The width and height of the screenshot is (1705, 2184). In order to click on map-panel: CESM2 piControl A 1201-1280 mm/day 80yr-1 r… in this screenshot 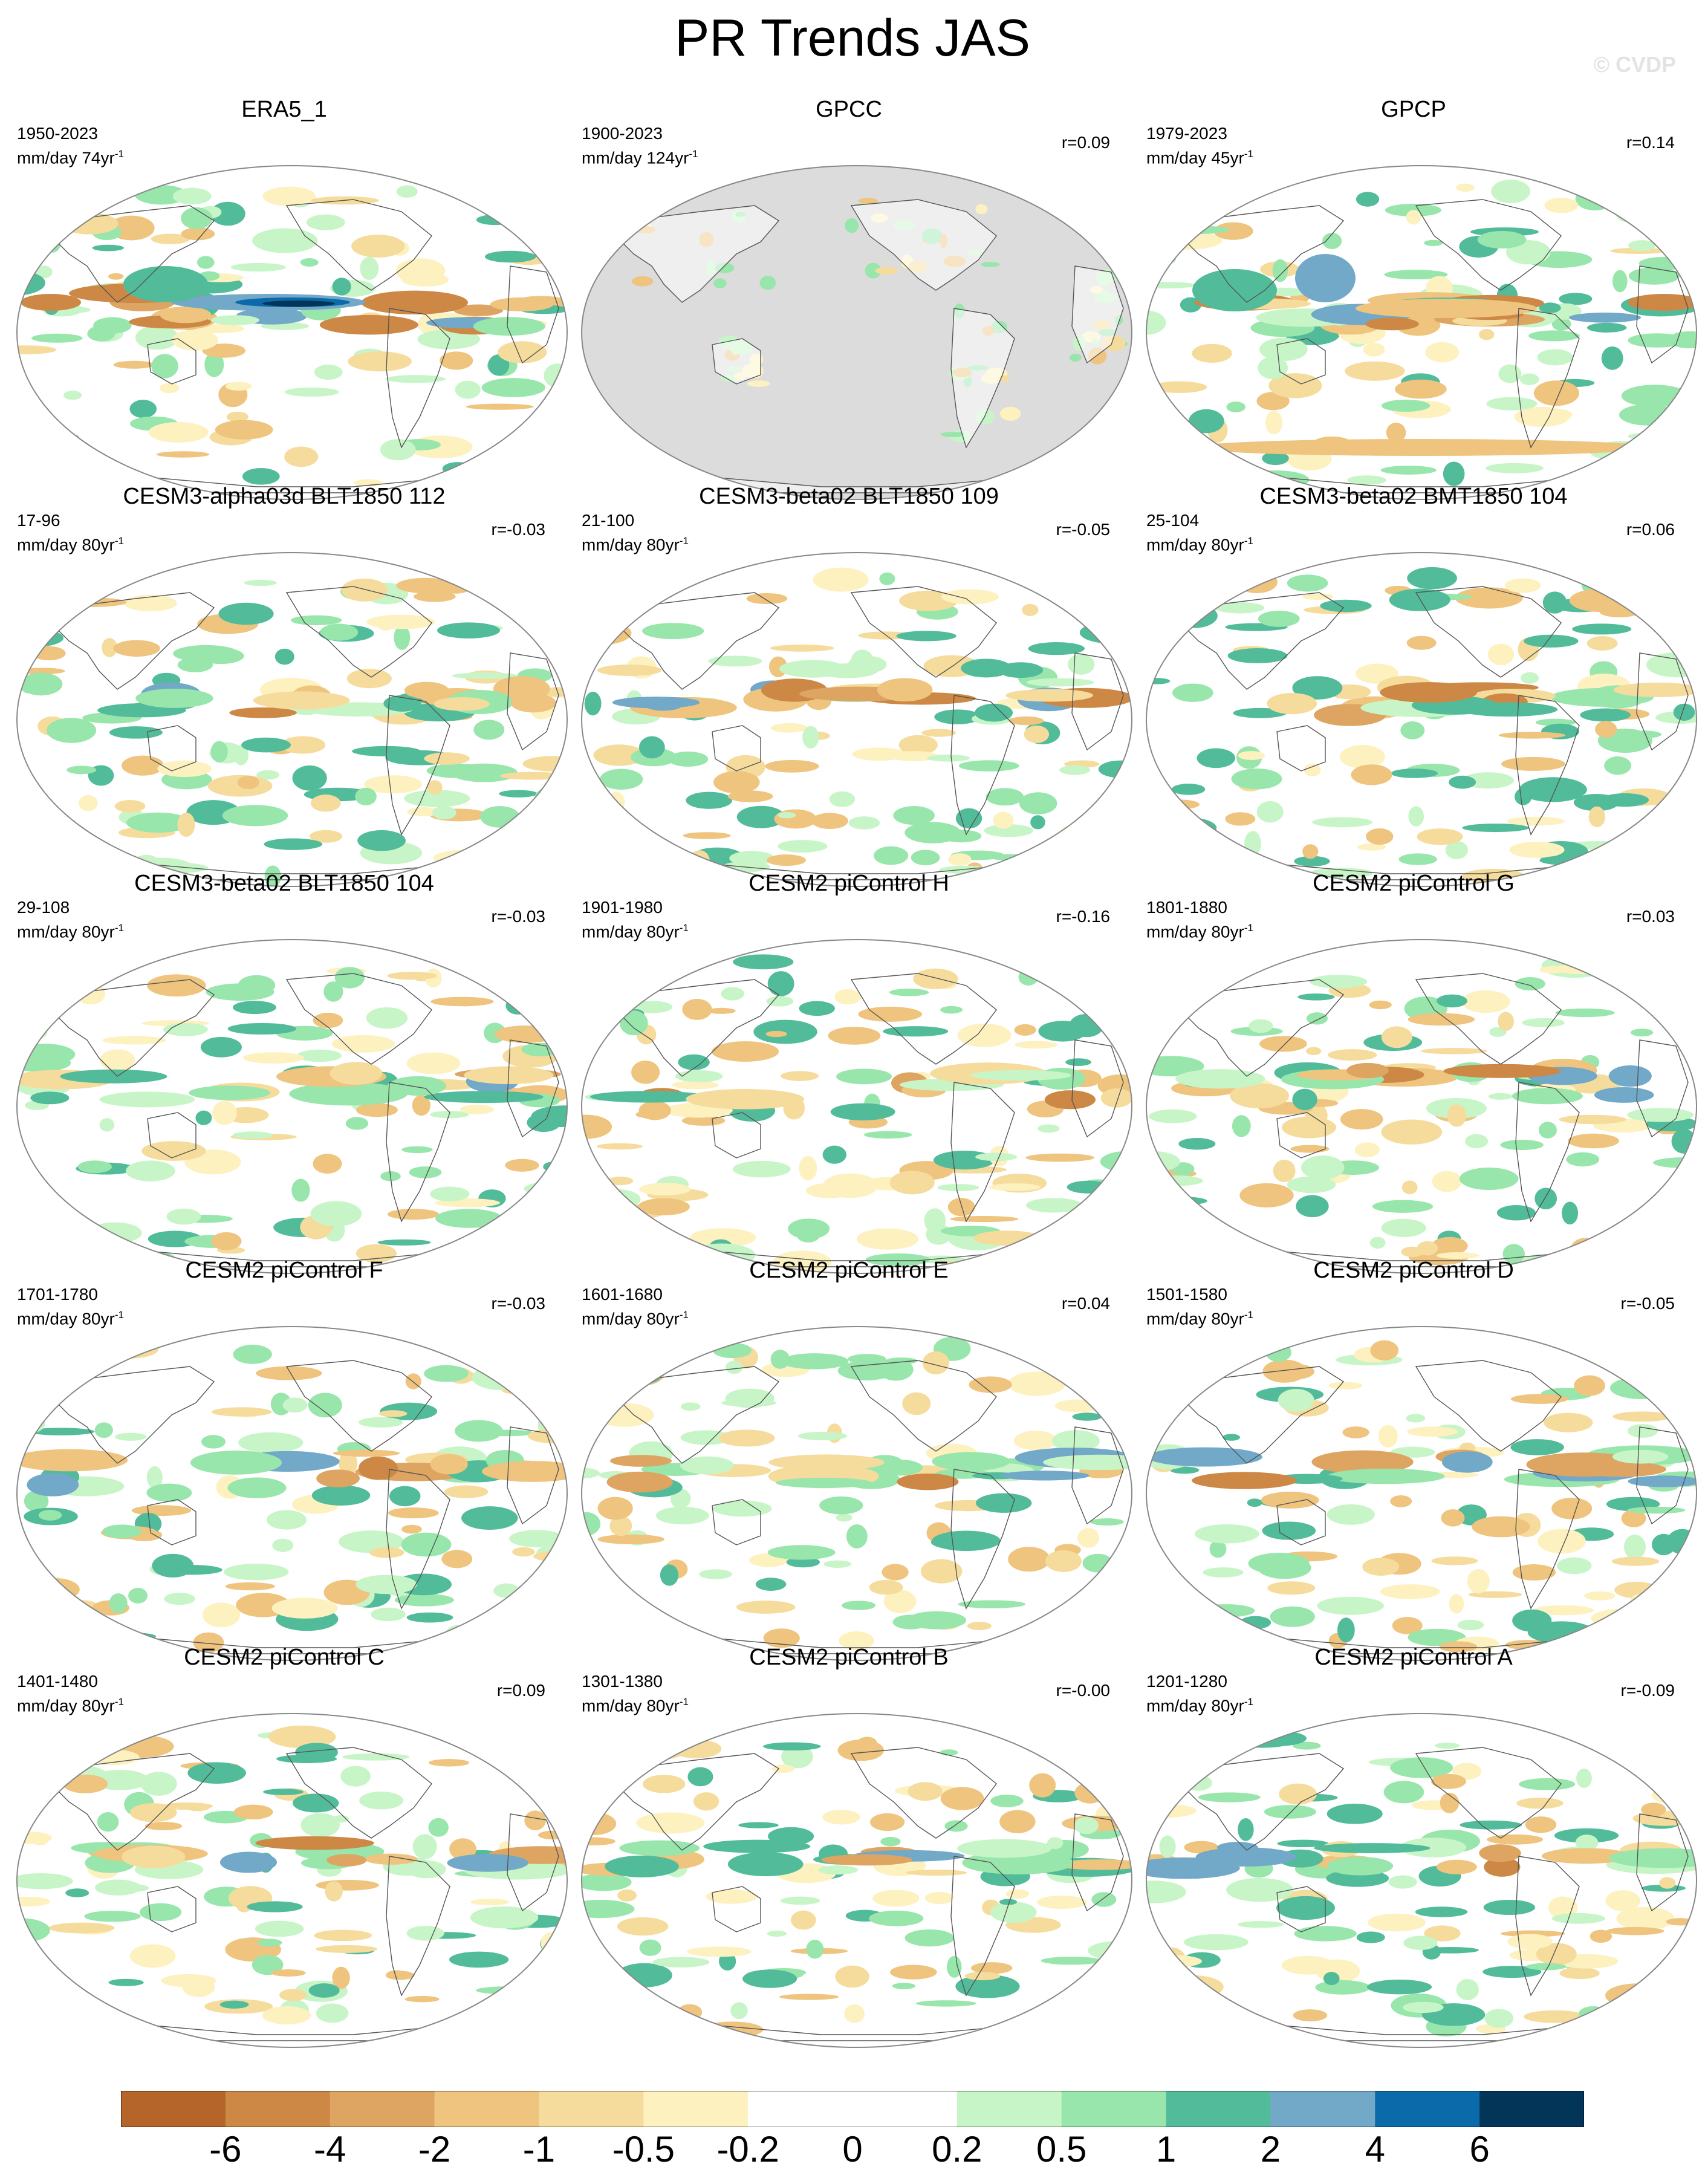, I will do `click(1416, 1846)`.